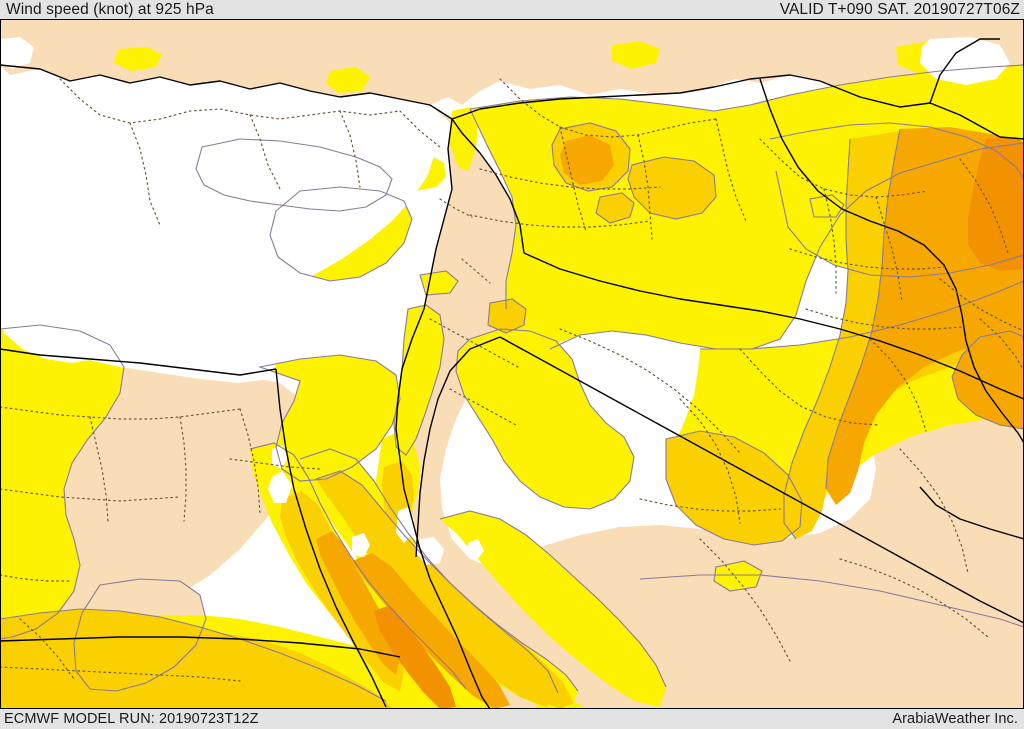  I want to click on border-israel-coast, so click(424, 349).